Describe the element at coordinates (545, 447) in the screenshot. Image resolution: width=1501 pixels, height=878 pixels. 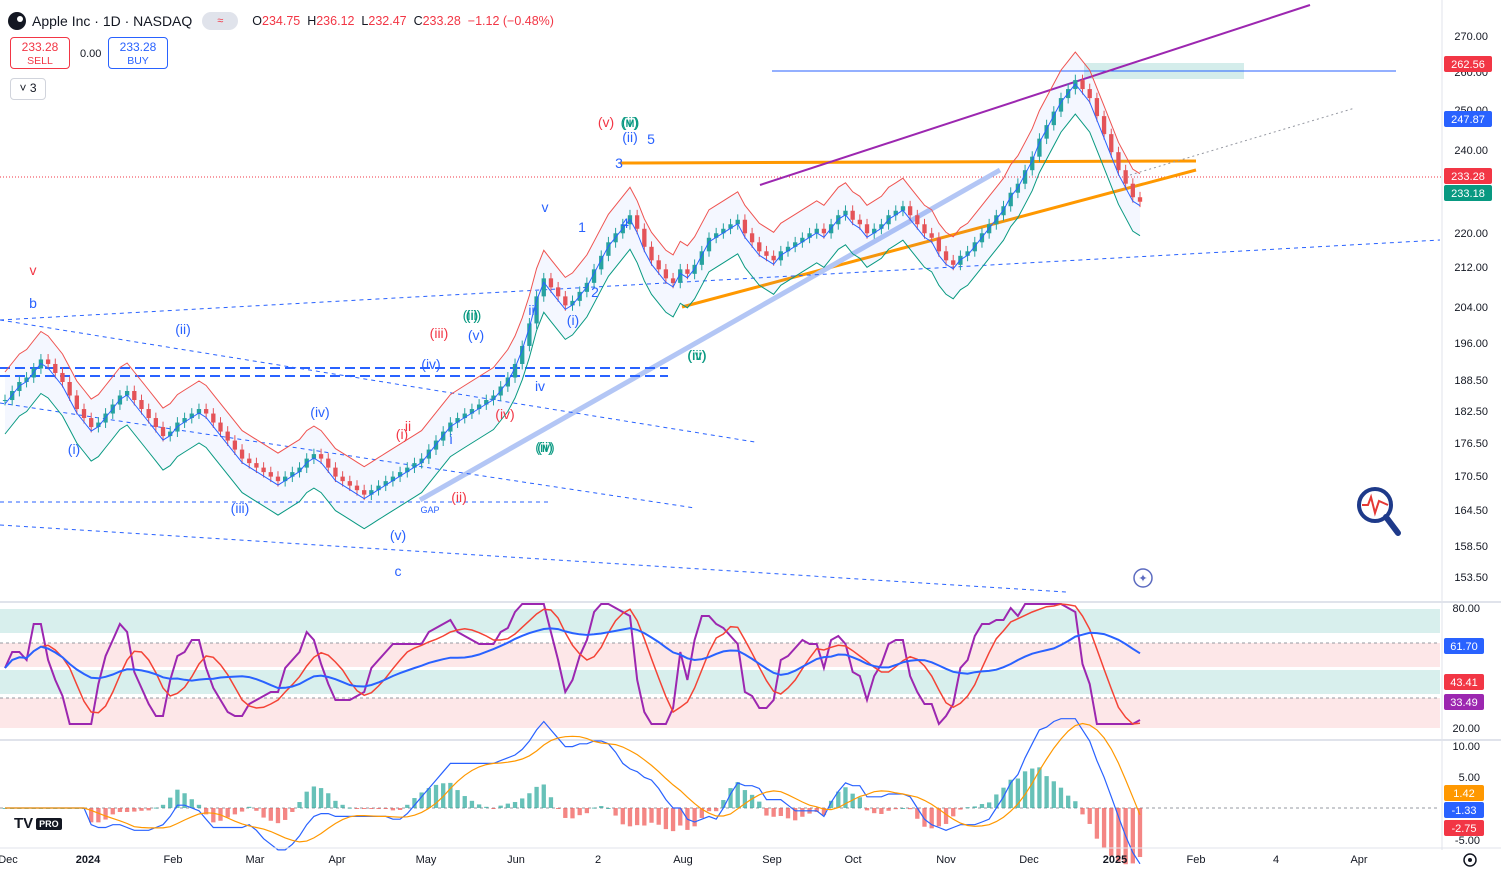
I see `wave-label: (ii)` at that location.